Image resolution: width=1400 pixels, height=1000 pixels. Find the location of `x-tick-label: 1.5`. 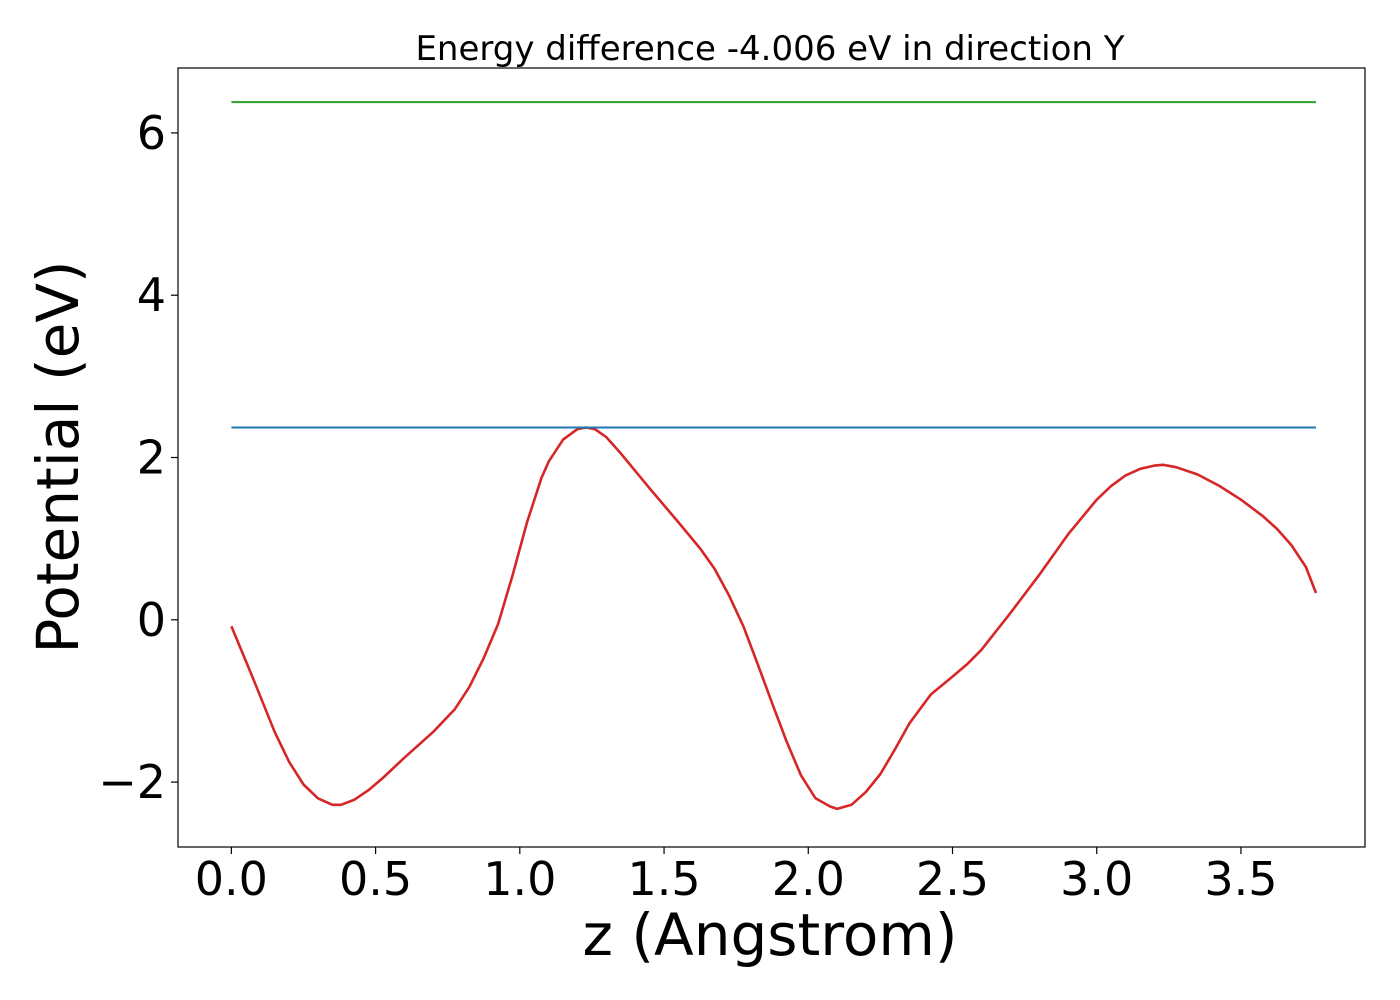

x-tick-label: 1.5 is located at coordinates (663, 879).